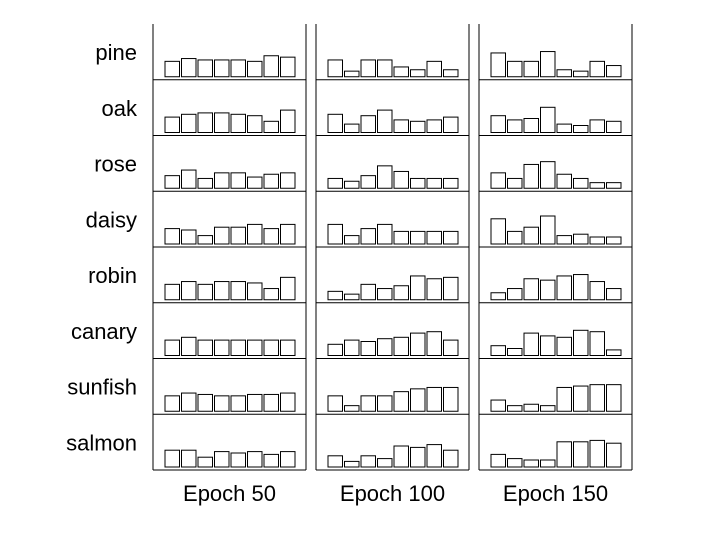 The height and width of the screenshot is (540, 720). I want to click on column-label-epoch-1: Epoch 50, so click(229, 493).